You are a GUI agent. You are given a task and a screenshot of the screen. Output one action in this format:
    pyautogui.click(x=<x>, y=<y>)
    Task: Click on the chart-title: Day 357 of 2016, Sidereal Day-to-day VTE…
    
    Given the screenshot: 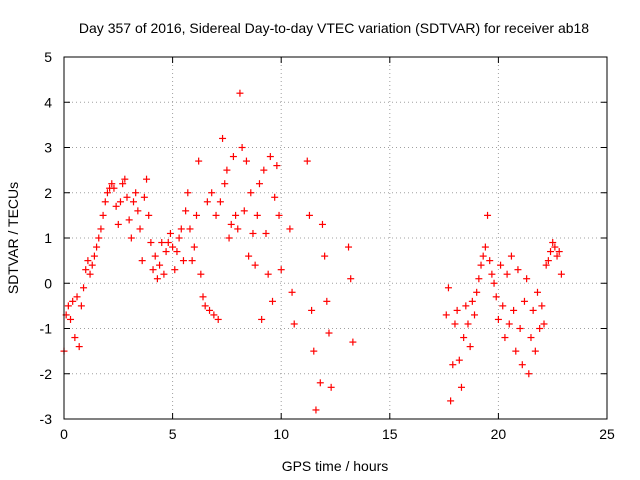 What is the action you would take?
    pyautogui.click(x=334, y=28)
    